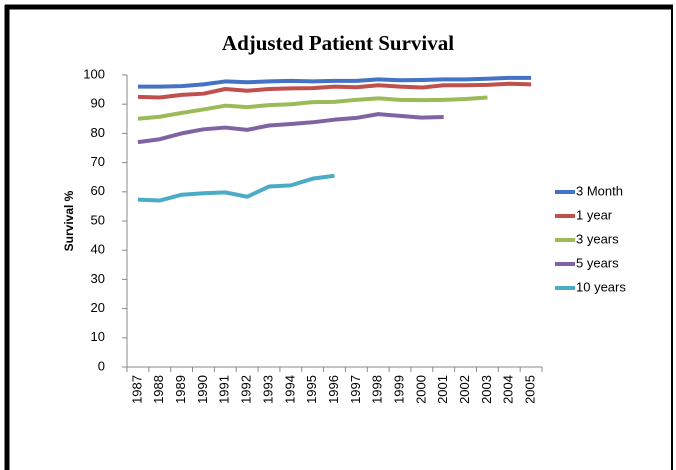 Image resolution: width=676 pixels, height=470 pixels. I want to click on y-tick-label: 10, so click(98, 336).